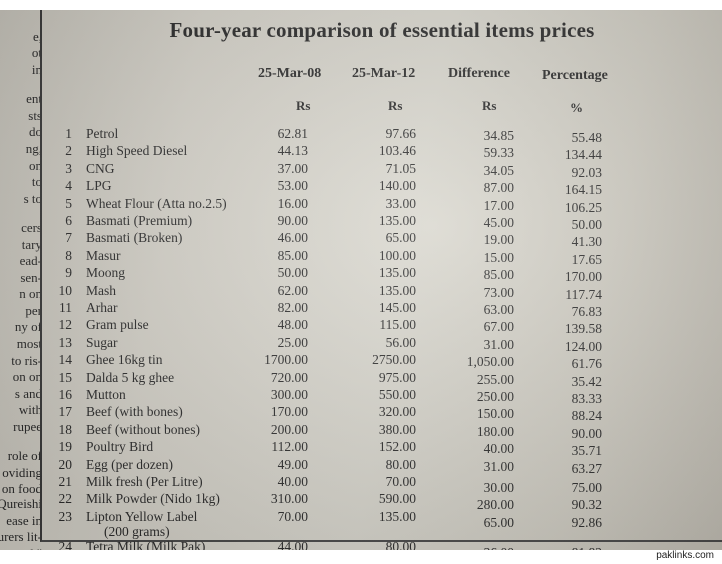 The image size is (722, 564). Describe the element at coordinates (37, 36) in the screenshot. I see `left-column-text: e,` at that location.